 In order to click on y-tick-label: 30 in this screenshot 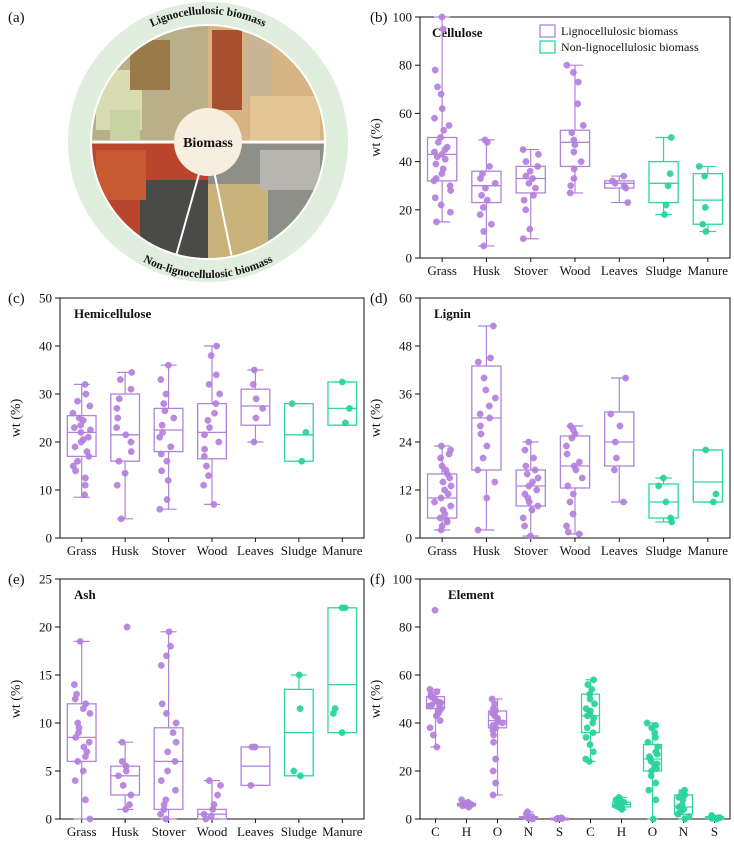, I will do `click(45, 394)`.